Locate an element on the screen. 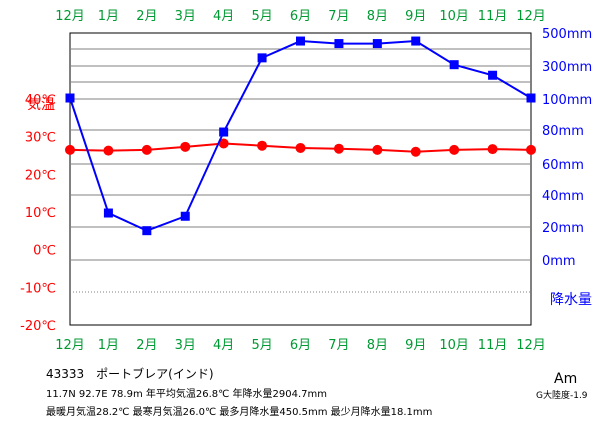 The image size is (611, 425). month-label-top: 4月 is located at coordinates (223, 16).